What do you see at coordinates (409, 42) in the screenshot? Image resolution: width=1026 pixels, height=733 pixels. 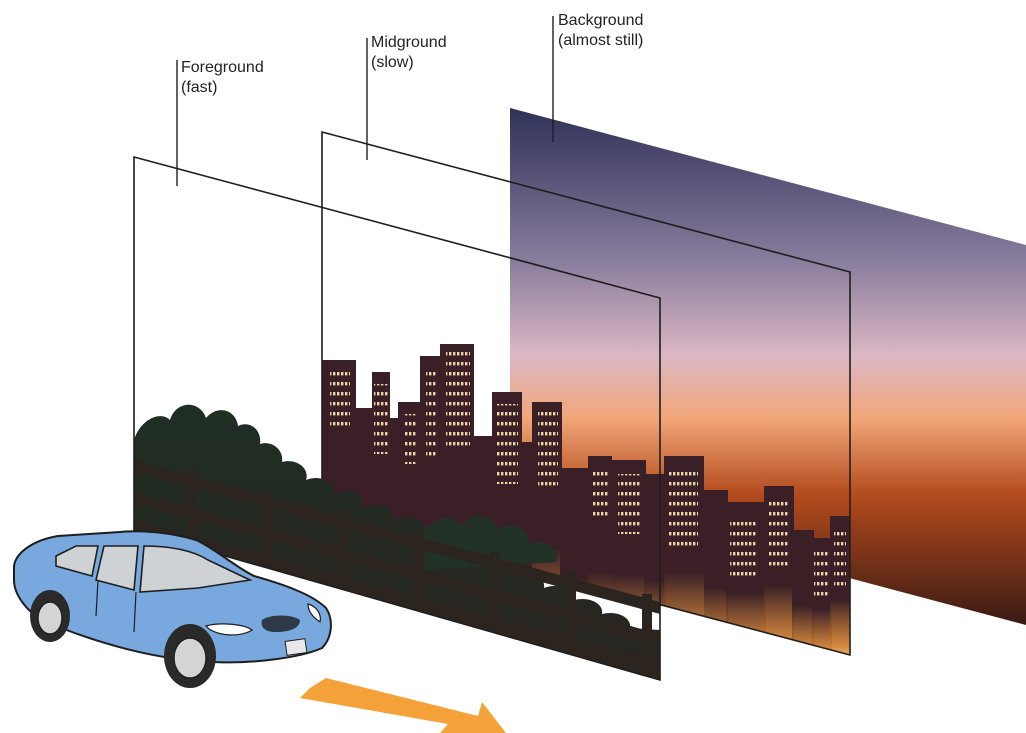 I see `midground-label: Midground` at bounding box center [409, 42].